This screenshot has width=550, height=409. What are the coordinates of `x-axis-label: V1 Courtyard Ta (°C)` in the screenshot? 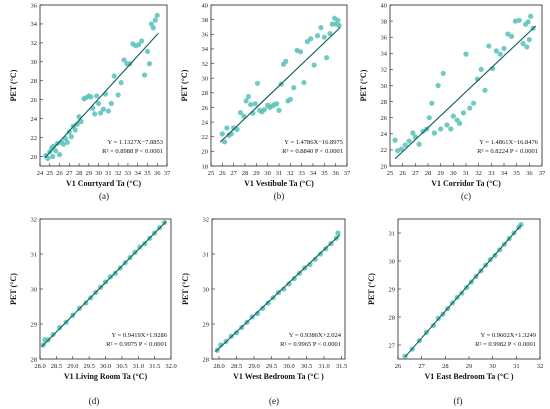 It's located at (103, 183).